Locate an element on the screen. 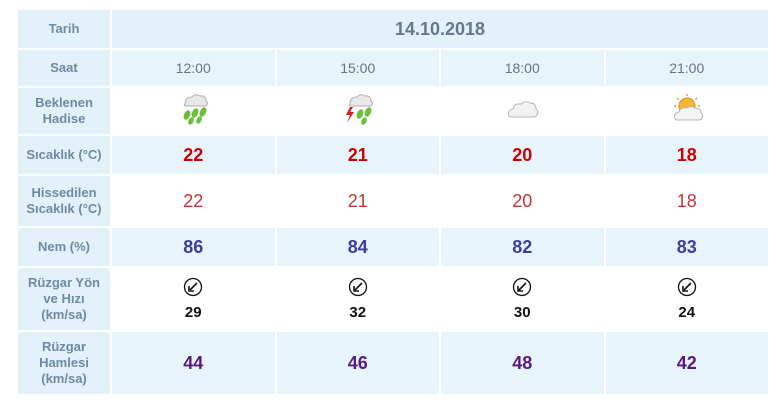 The height and width of the screenshot is (414, 770). partly-cloudy-icon is located at coordinates (687, 111).